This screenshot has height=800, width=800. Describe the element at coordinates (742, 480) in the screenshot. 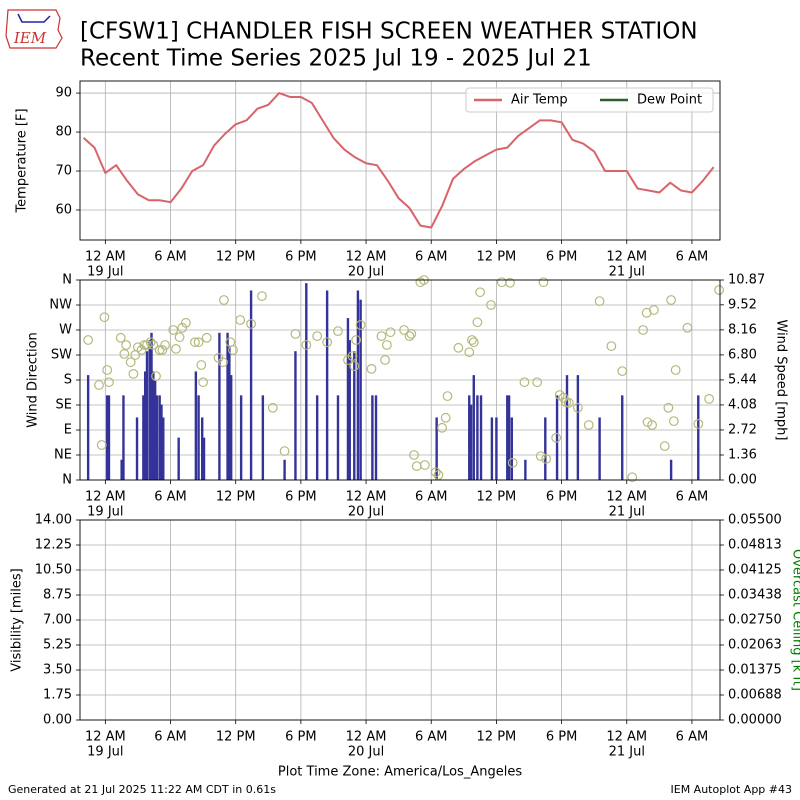

I see `y2-tick-label: 0.00` at that location.